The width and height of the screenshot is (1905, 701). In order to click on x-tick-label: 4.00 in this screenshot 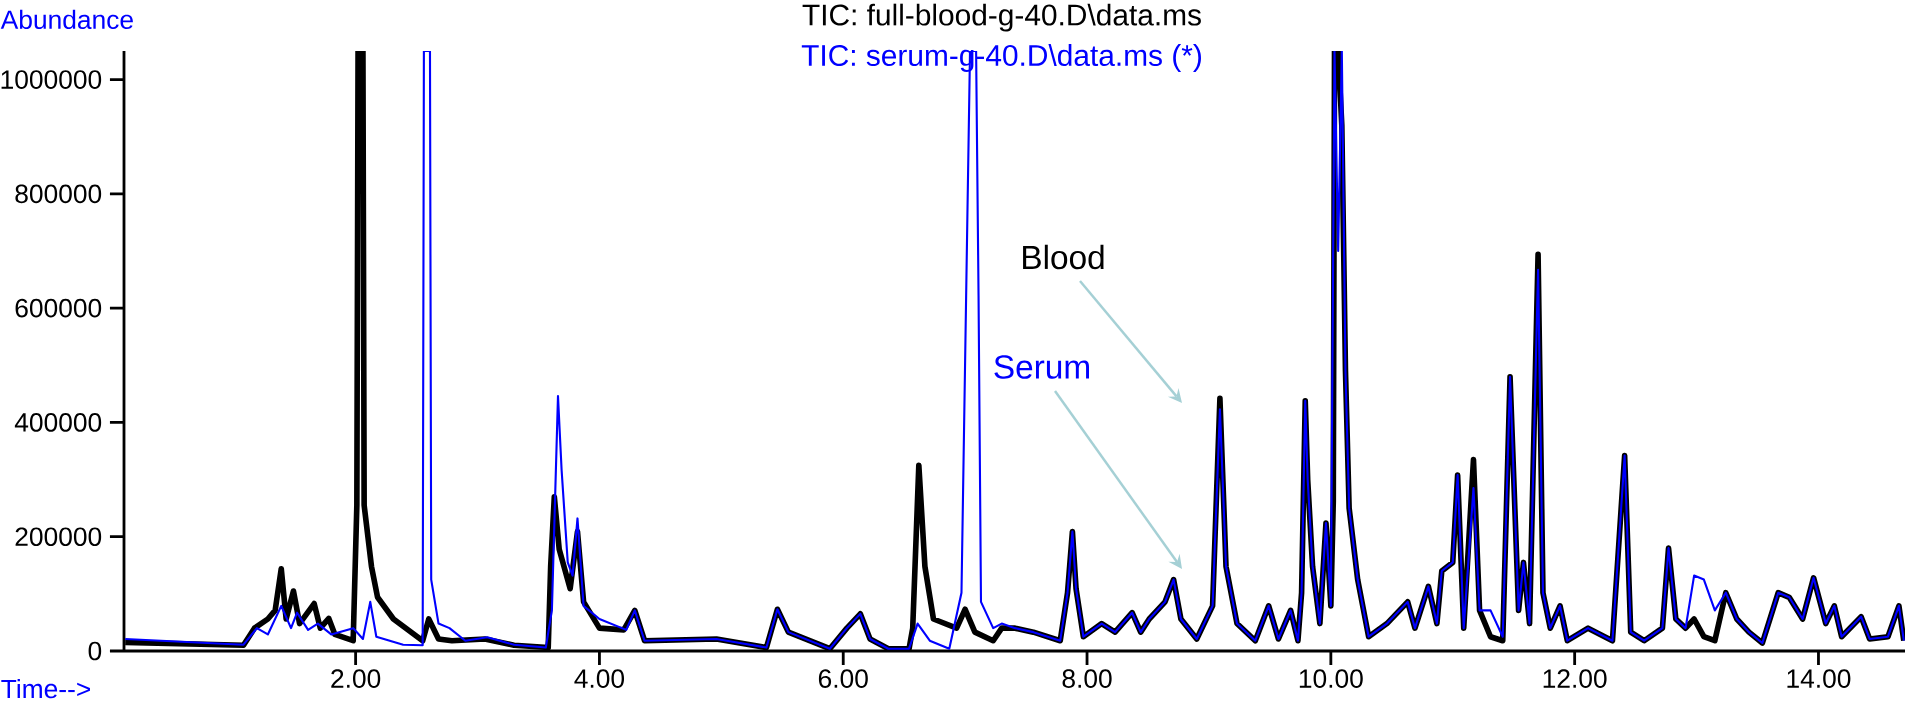, I will do `click(599, 678)`.